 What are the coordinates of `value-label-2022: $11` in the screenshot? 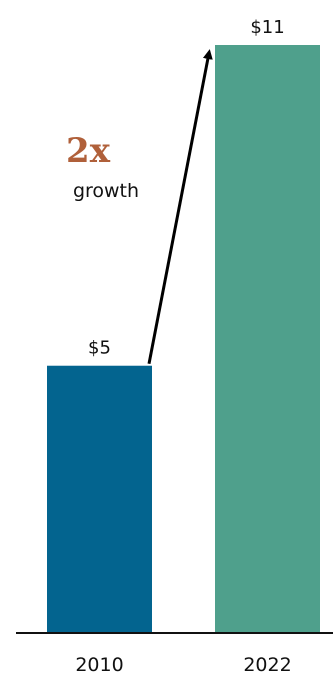 It's located at (267, 27).